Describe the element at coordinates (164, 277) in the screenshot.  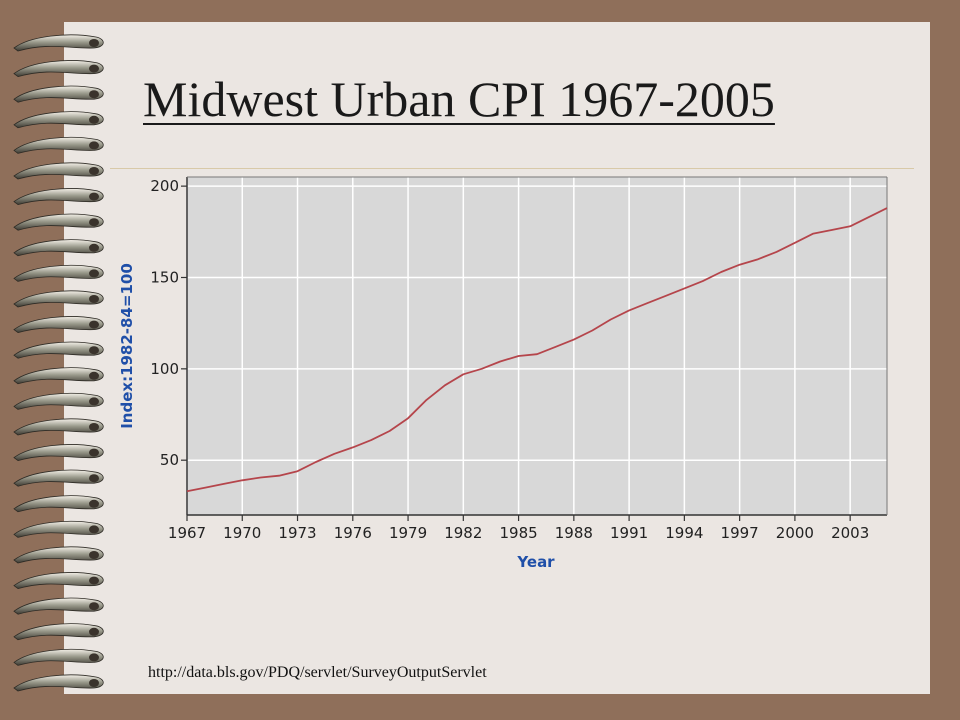
I see `y-tick-label: 150` at that location.